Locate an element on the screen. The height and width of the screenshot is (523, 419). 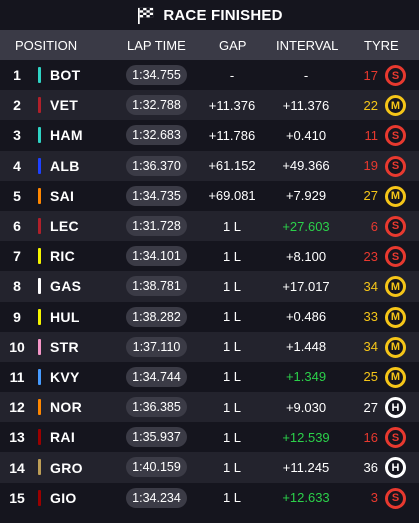
driver-code: GIO is located at coordinates (63, 497).